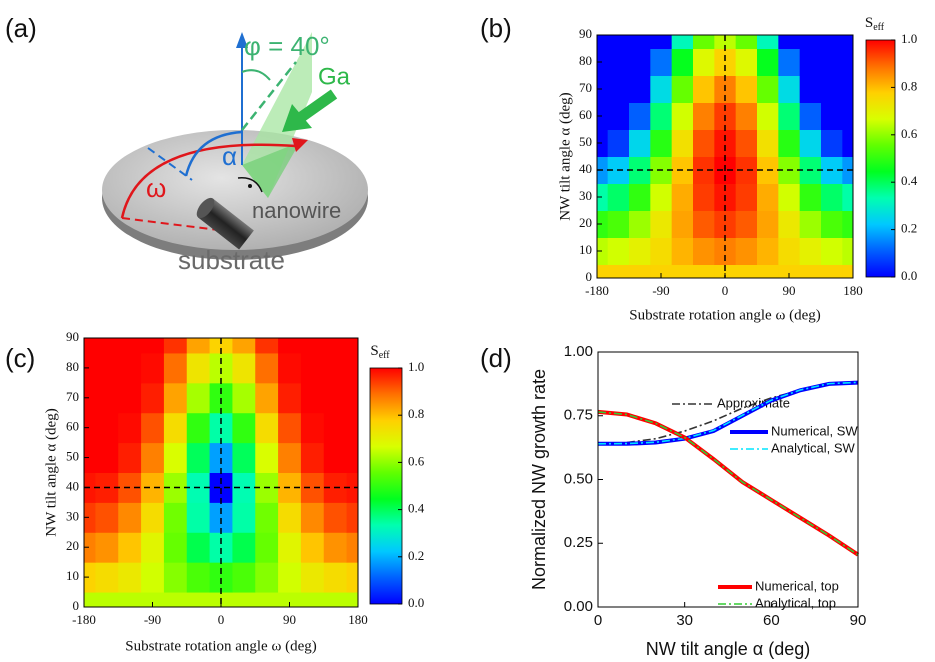  I want to click on y-tick-label: 70, so click(72, 396).